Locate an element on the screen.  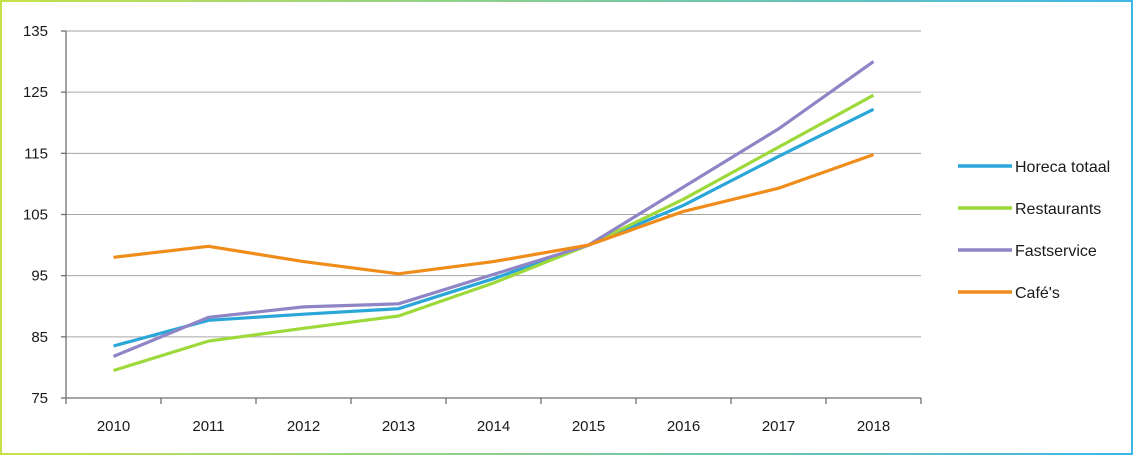
legend-label-fastservice: Fastservice is located at coordinates (1056, 251).